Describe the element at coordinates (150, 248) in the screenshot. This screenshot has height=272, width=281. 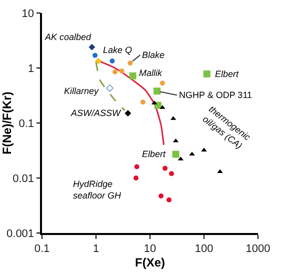
I see `x-tick-label: 10` at that location.